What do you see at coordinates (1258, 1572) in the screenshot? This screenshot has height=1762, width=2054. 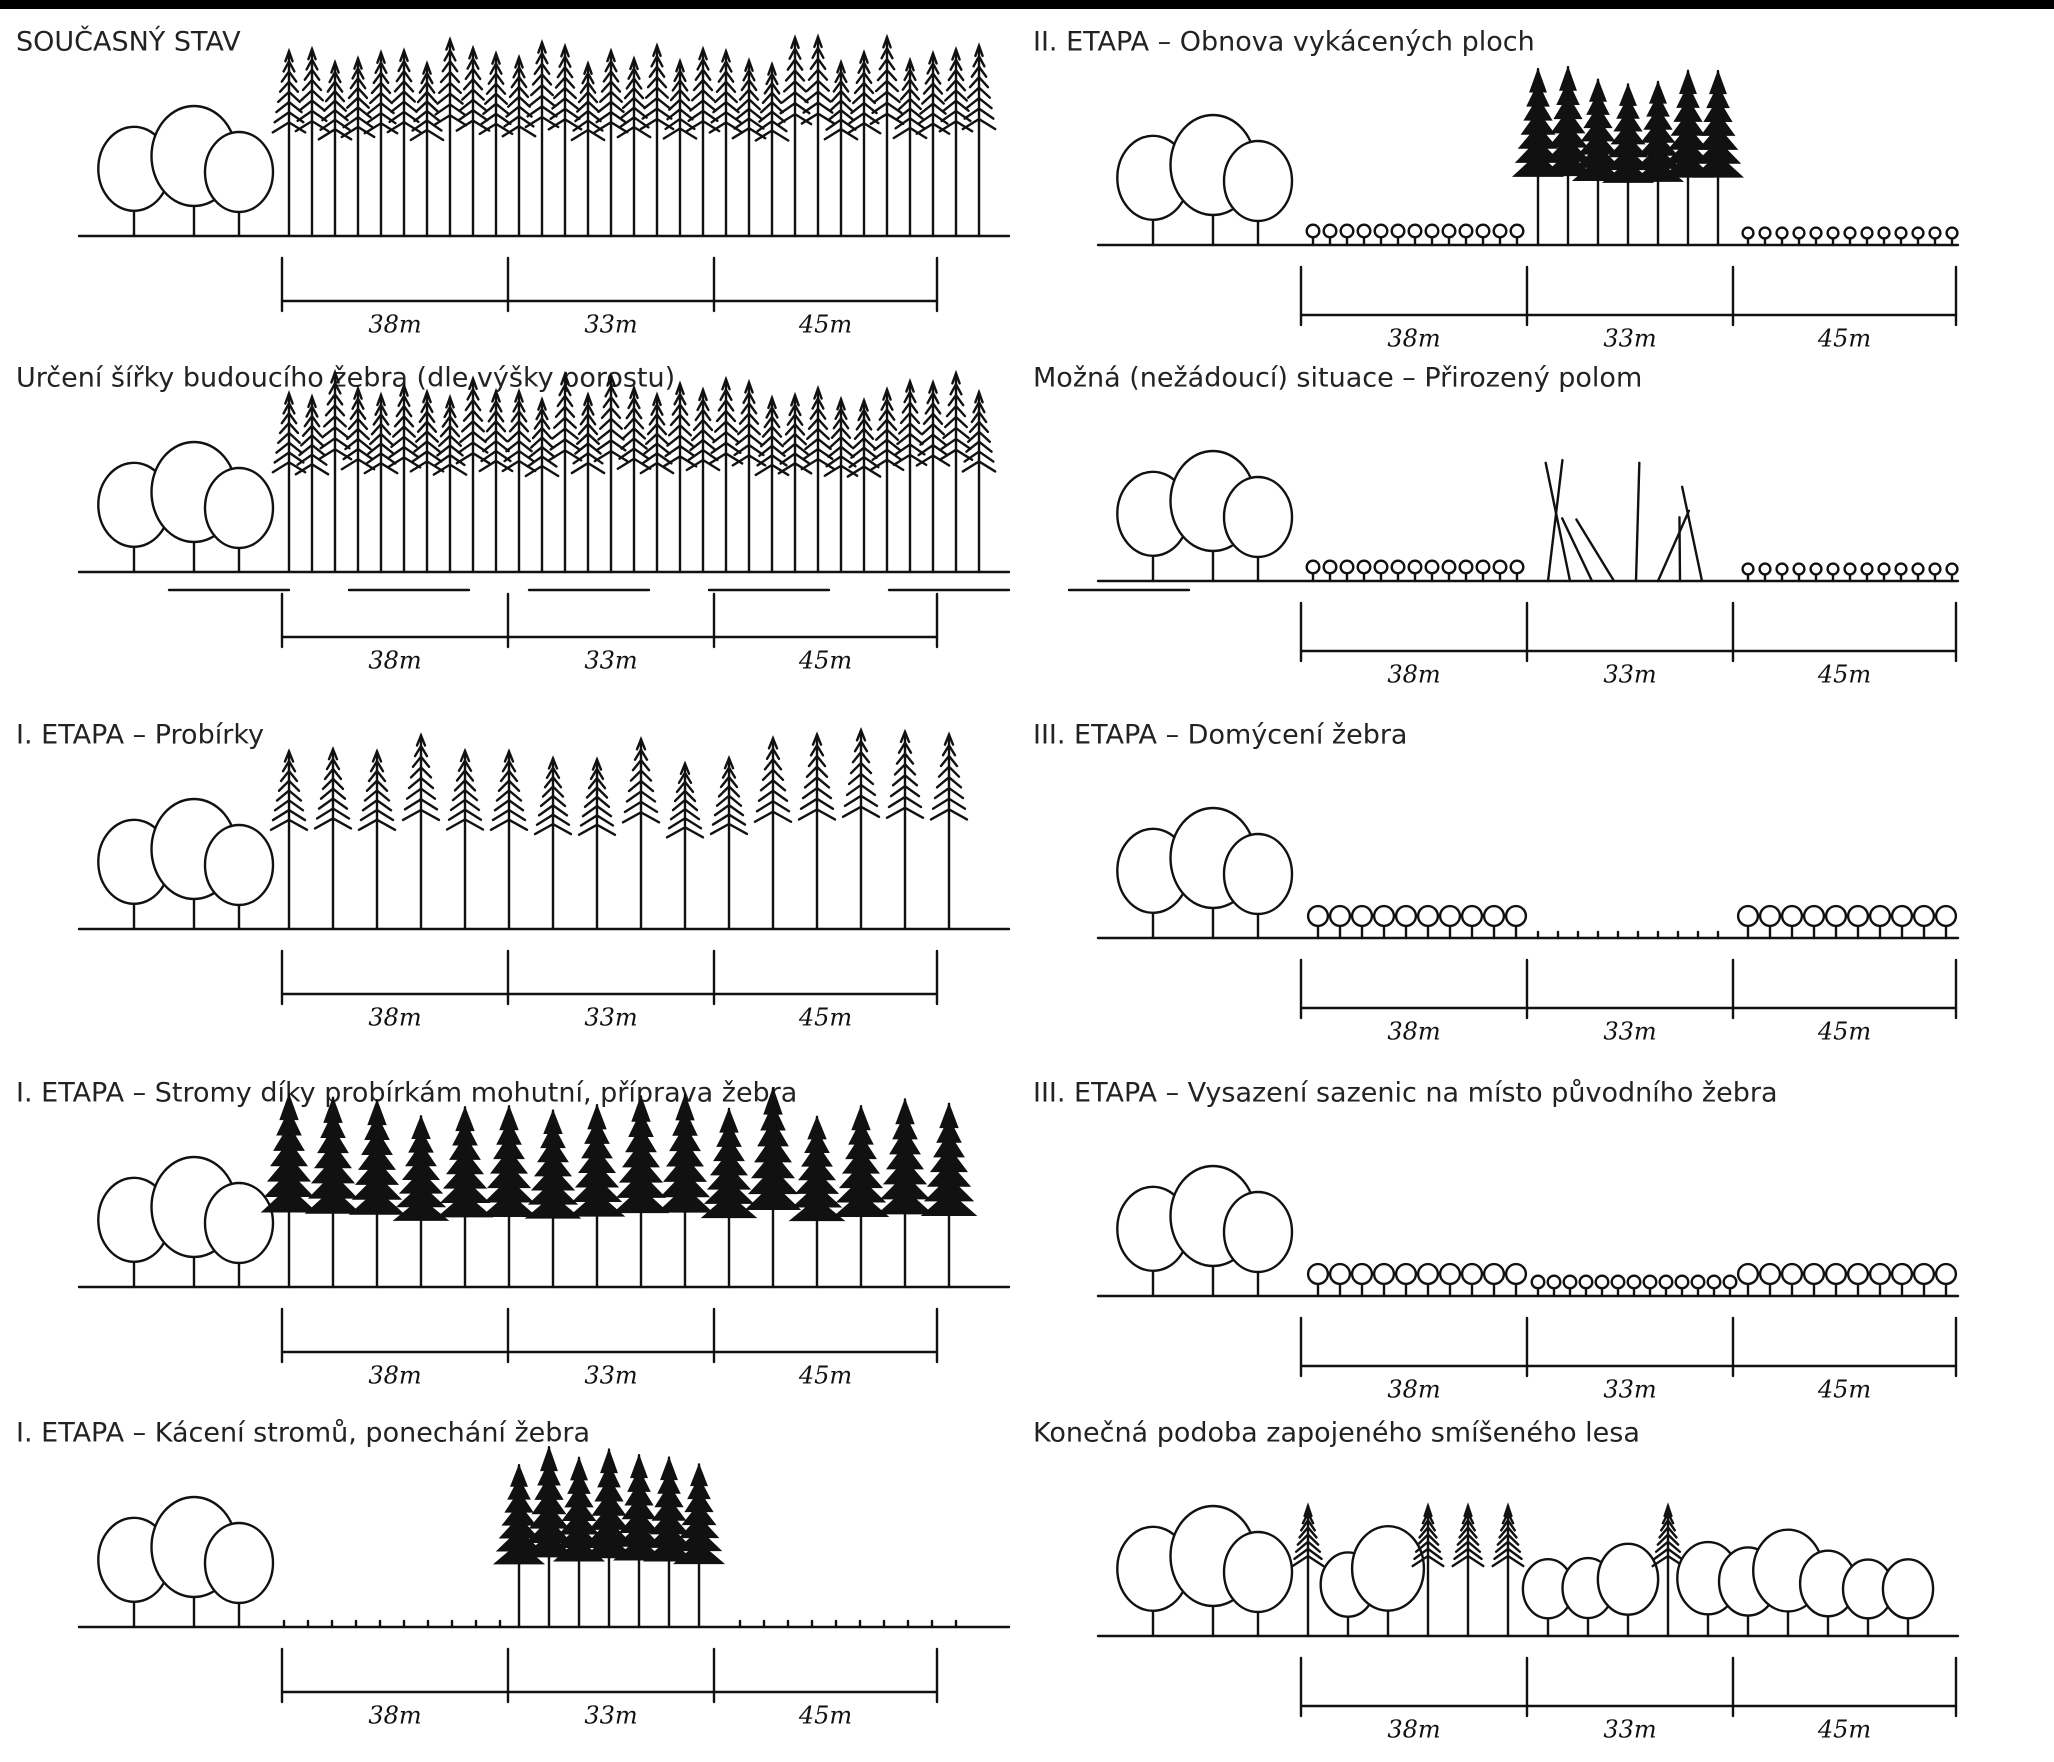 I see `crown` at bounding box center [1258, 1572].